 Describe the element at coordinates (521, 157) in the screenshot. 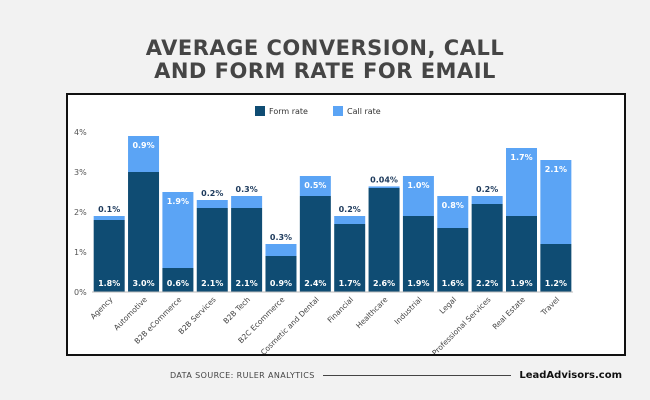

I see `data-label-call: 1.7%` at that location.